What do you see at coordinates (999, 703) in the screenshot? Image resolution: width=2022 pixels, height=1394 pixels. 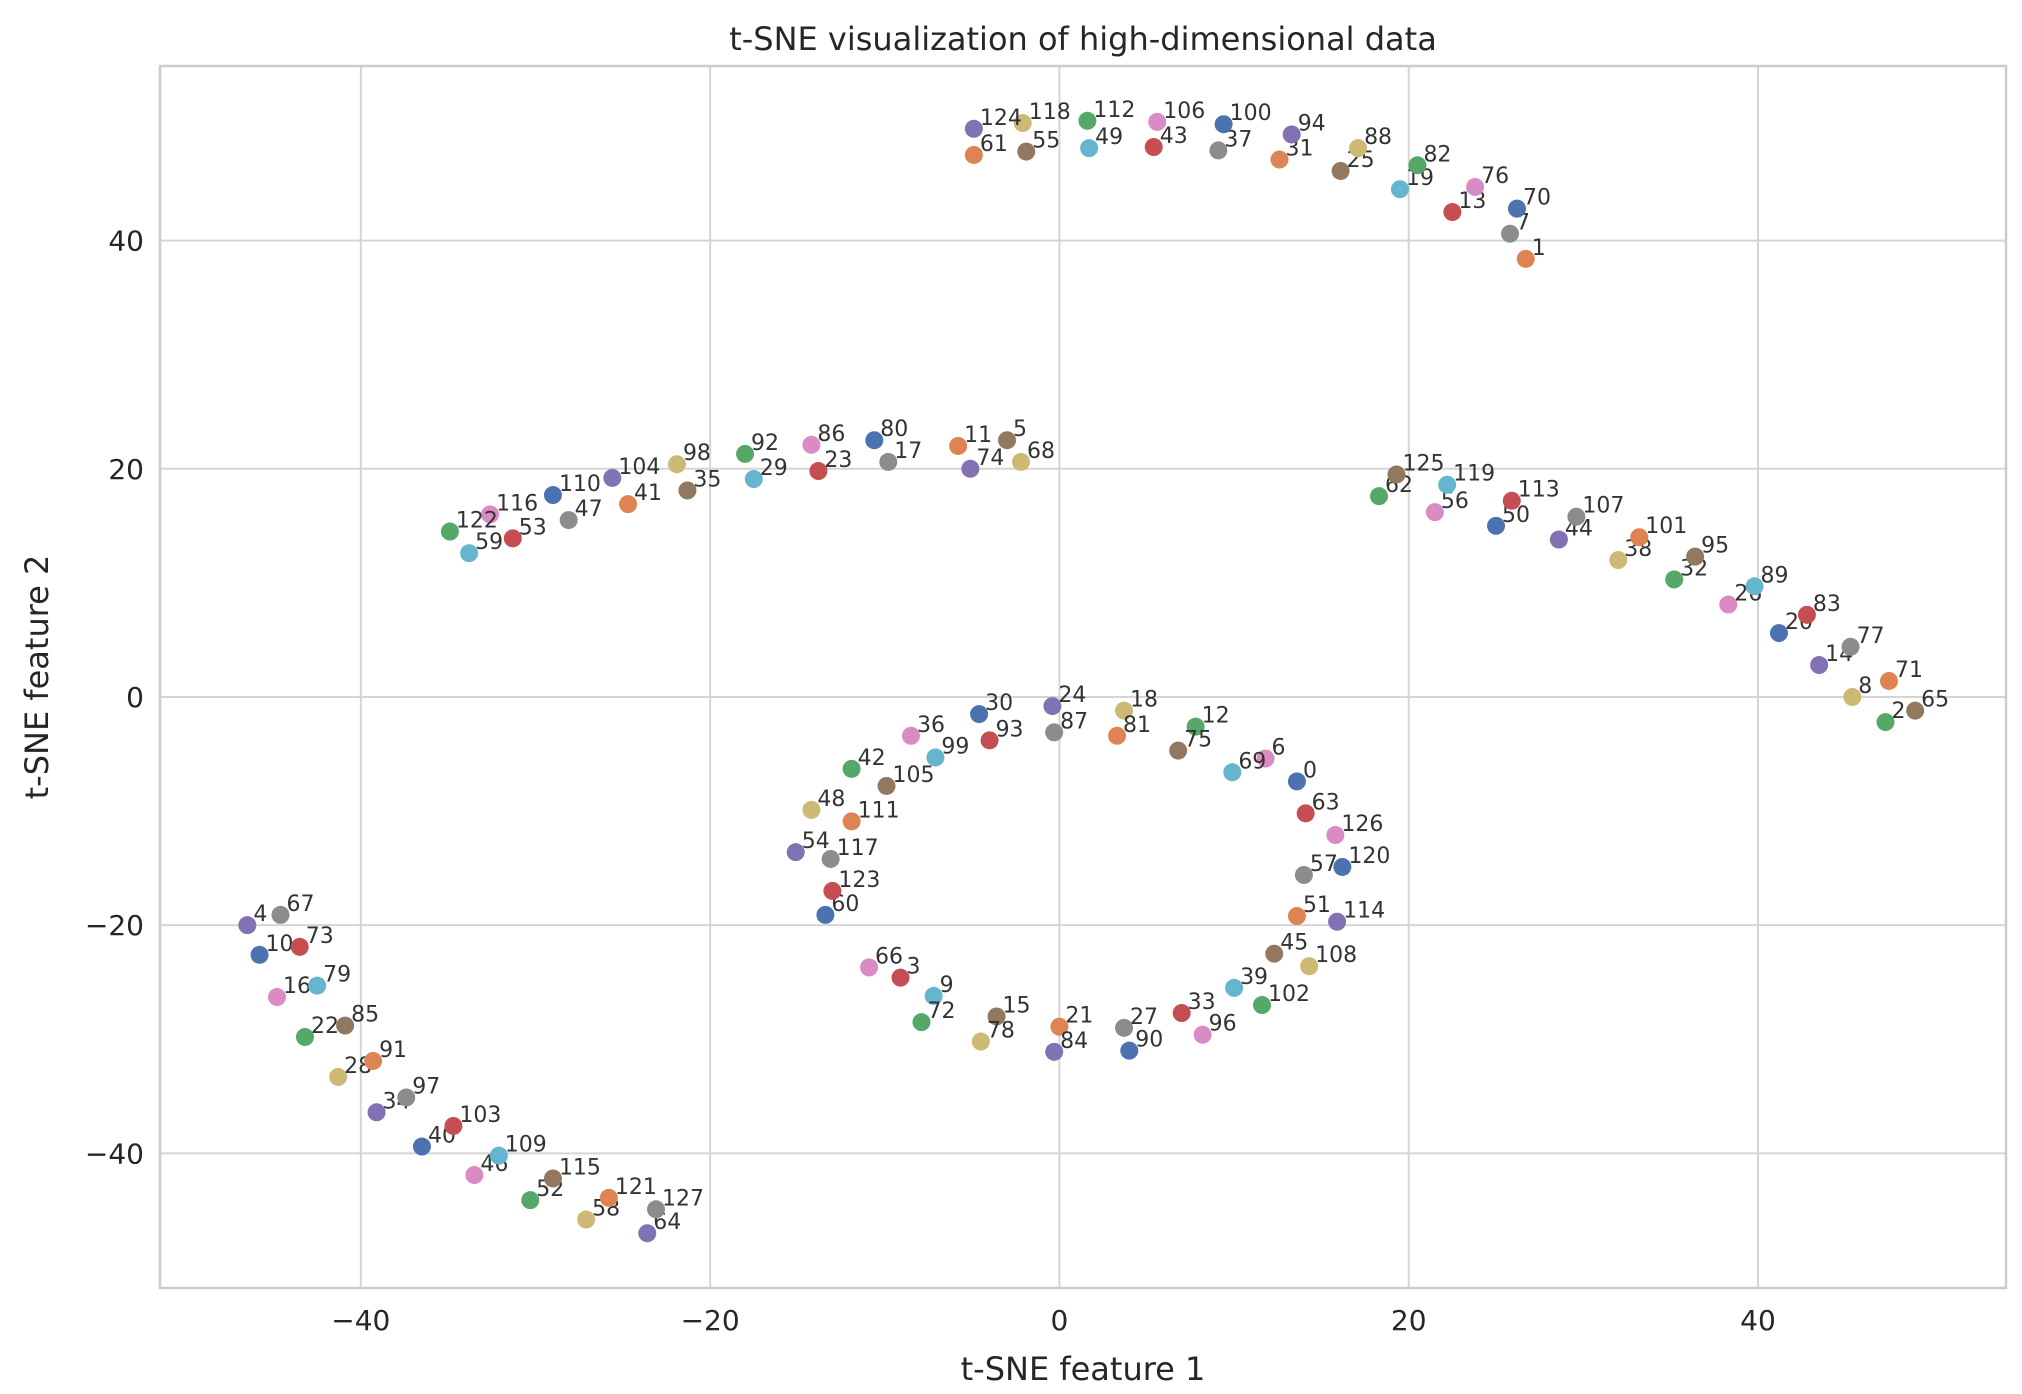 I see `point-label: 30` at bounding box center [999, 703].